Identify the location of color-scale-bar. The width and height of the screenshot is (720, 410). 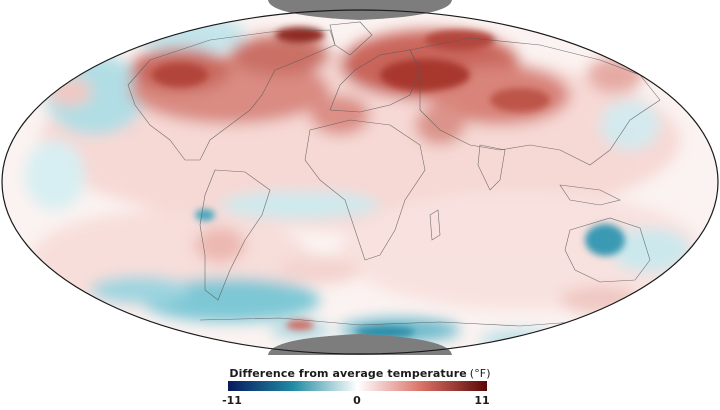
(357, 386).